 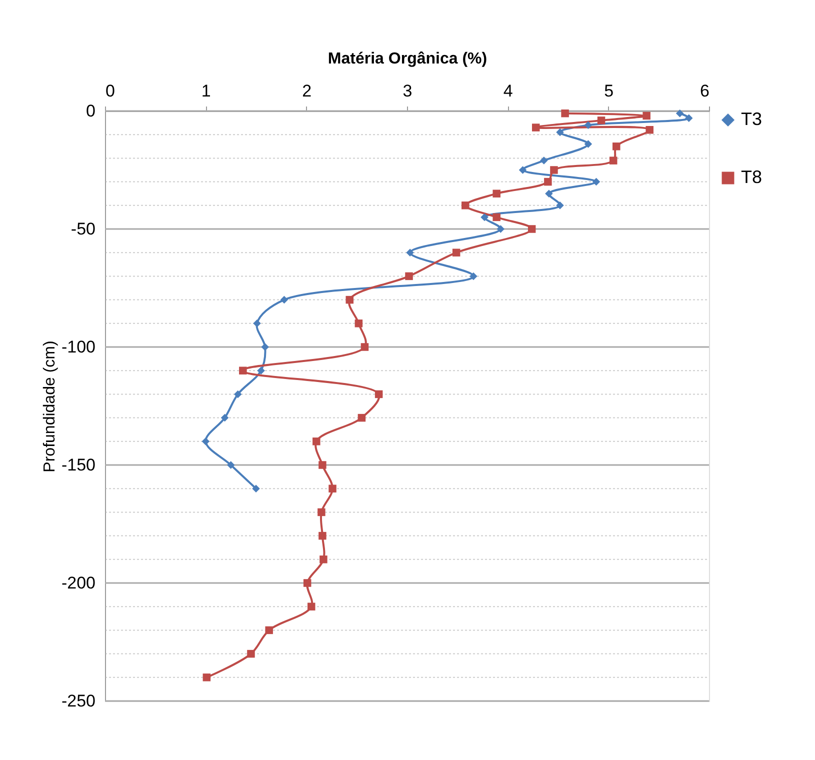 I want to click on y-tick-label: -50, so click(x=83, y=229).